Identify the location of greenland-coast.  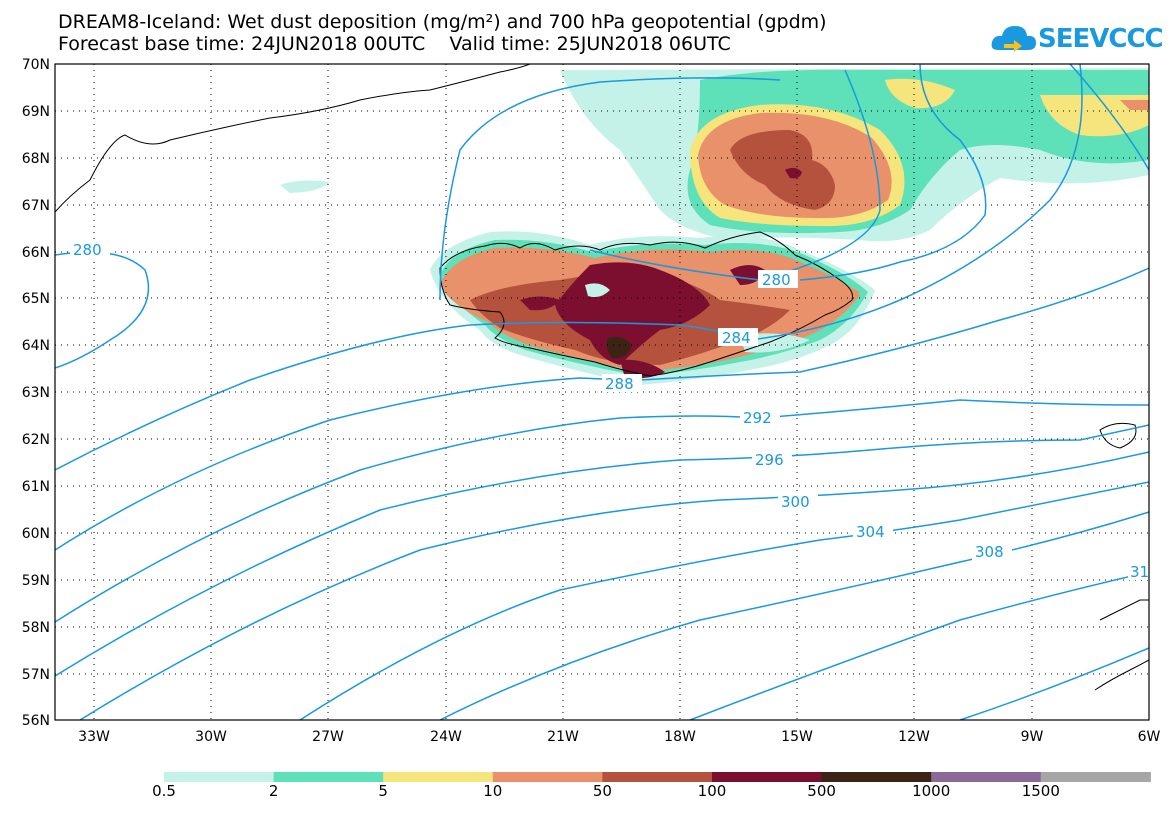
(293, 138).